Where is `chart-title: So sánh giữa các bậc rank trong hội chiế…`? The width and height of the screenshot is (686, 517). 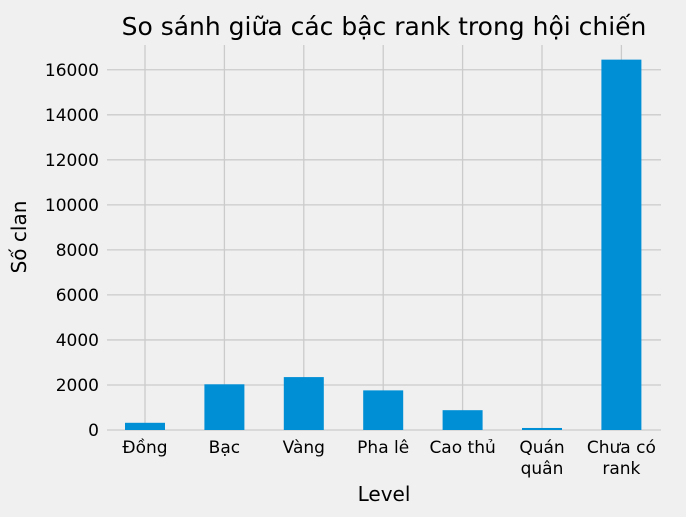
chart-title: So sánh giữa các bậc rank trong hội chiế… is located at coordinates (384, 26).